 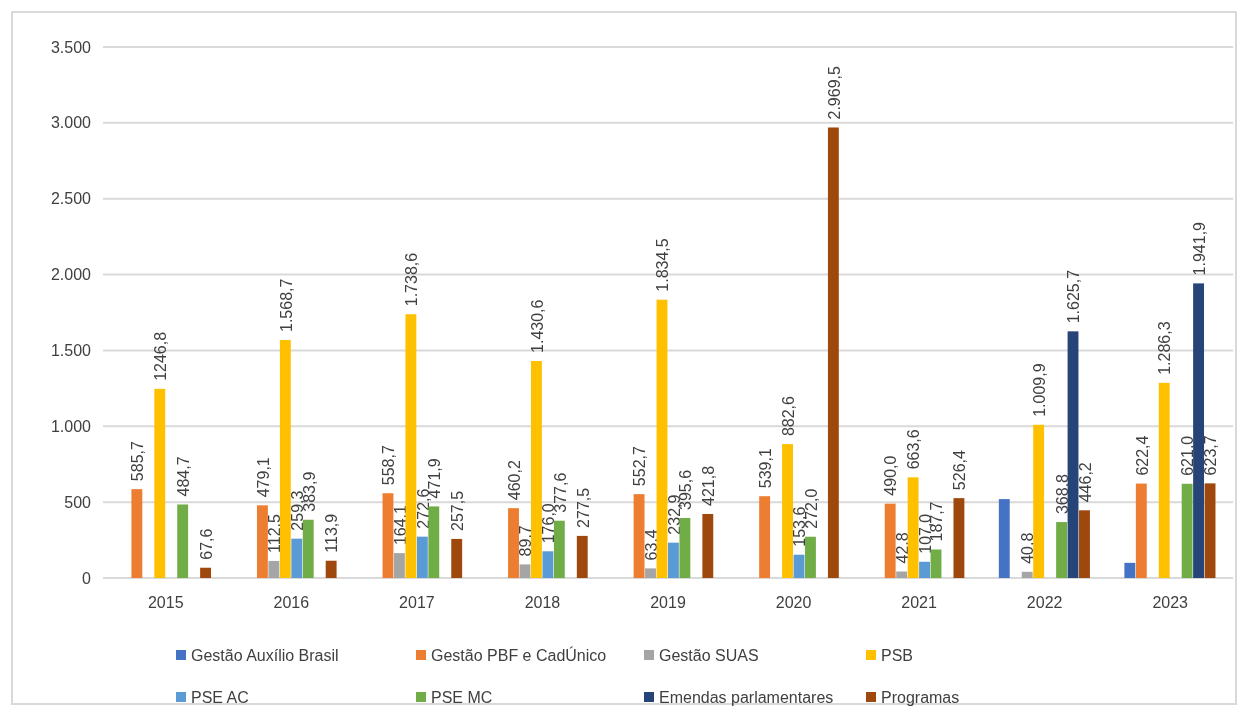 What do you see at coordinates (332, 533) in the screenshot?
I see `data-label: 113,9` at bounding box center [332, 533].